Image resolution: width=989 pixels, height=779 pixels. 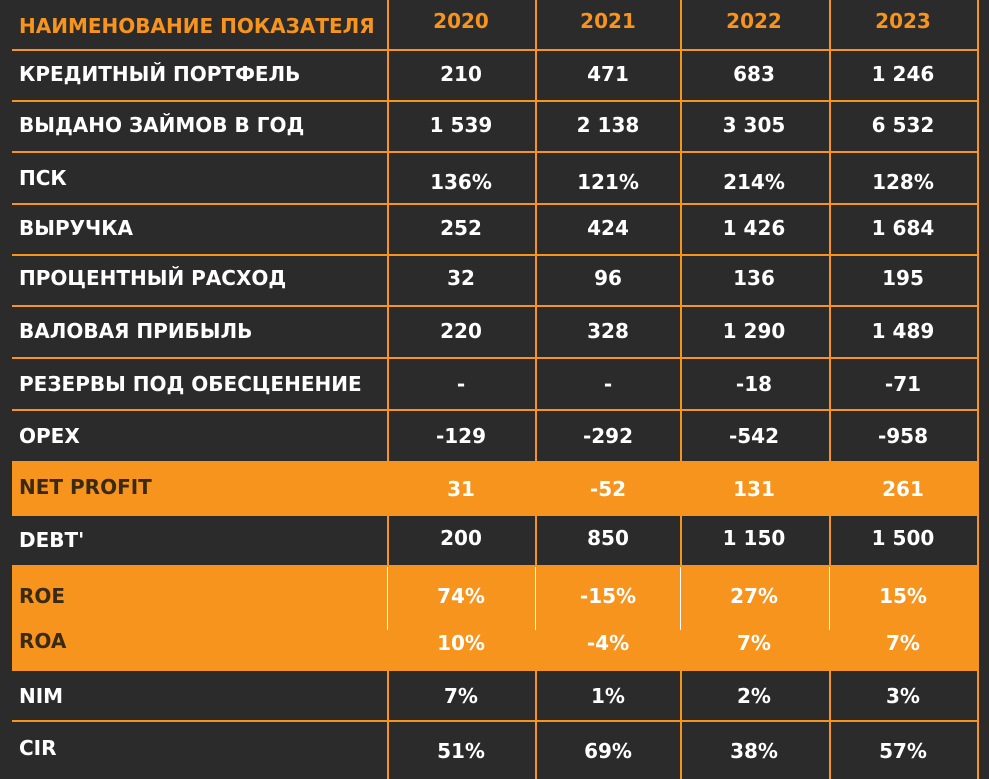 What do you see at coordinates (494, 696) in the screenshot?
I see `table-row: NIM 7% 1% 2% 3%` at bounding box center [494, 696].